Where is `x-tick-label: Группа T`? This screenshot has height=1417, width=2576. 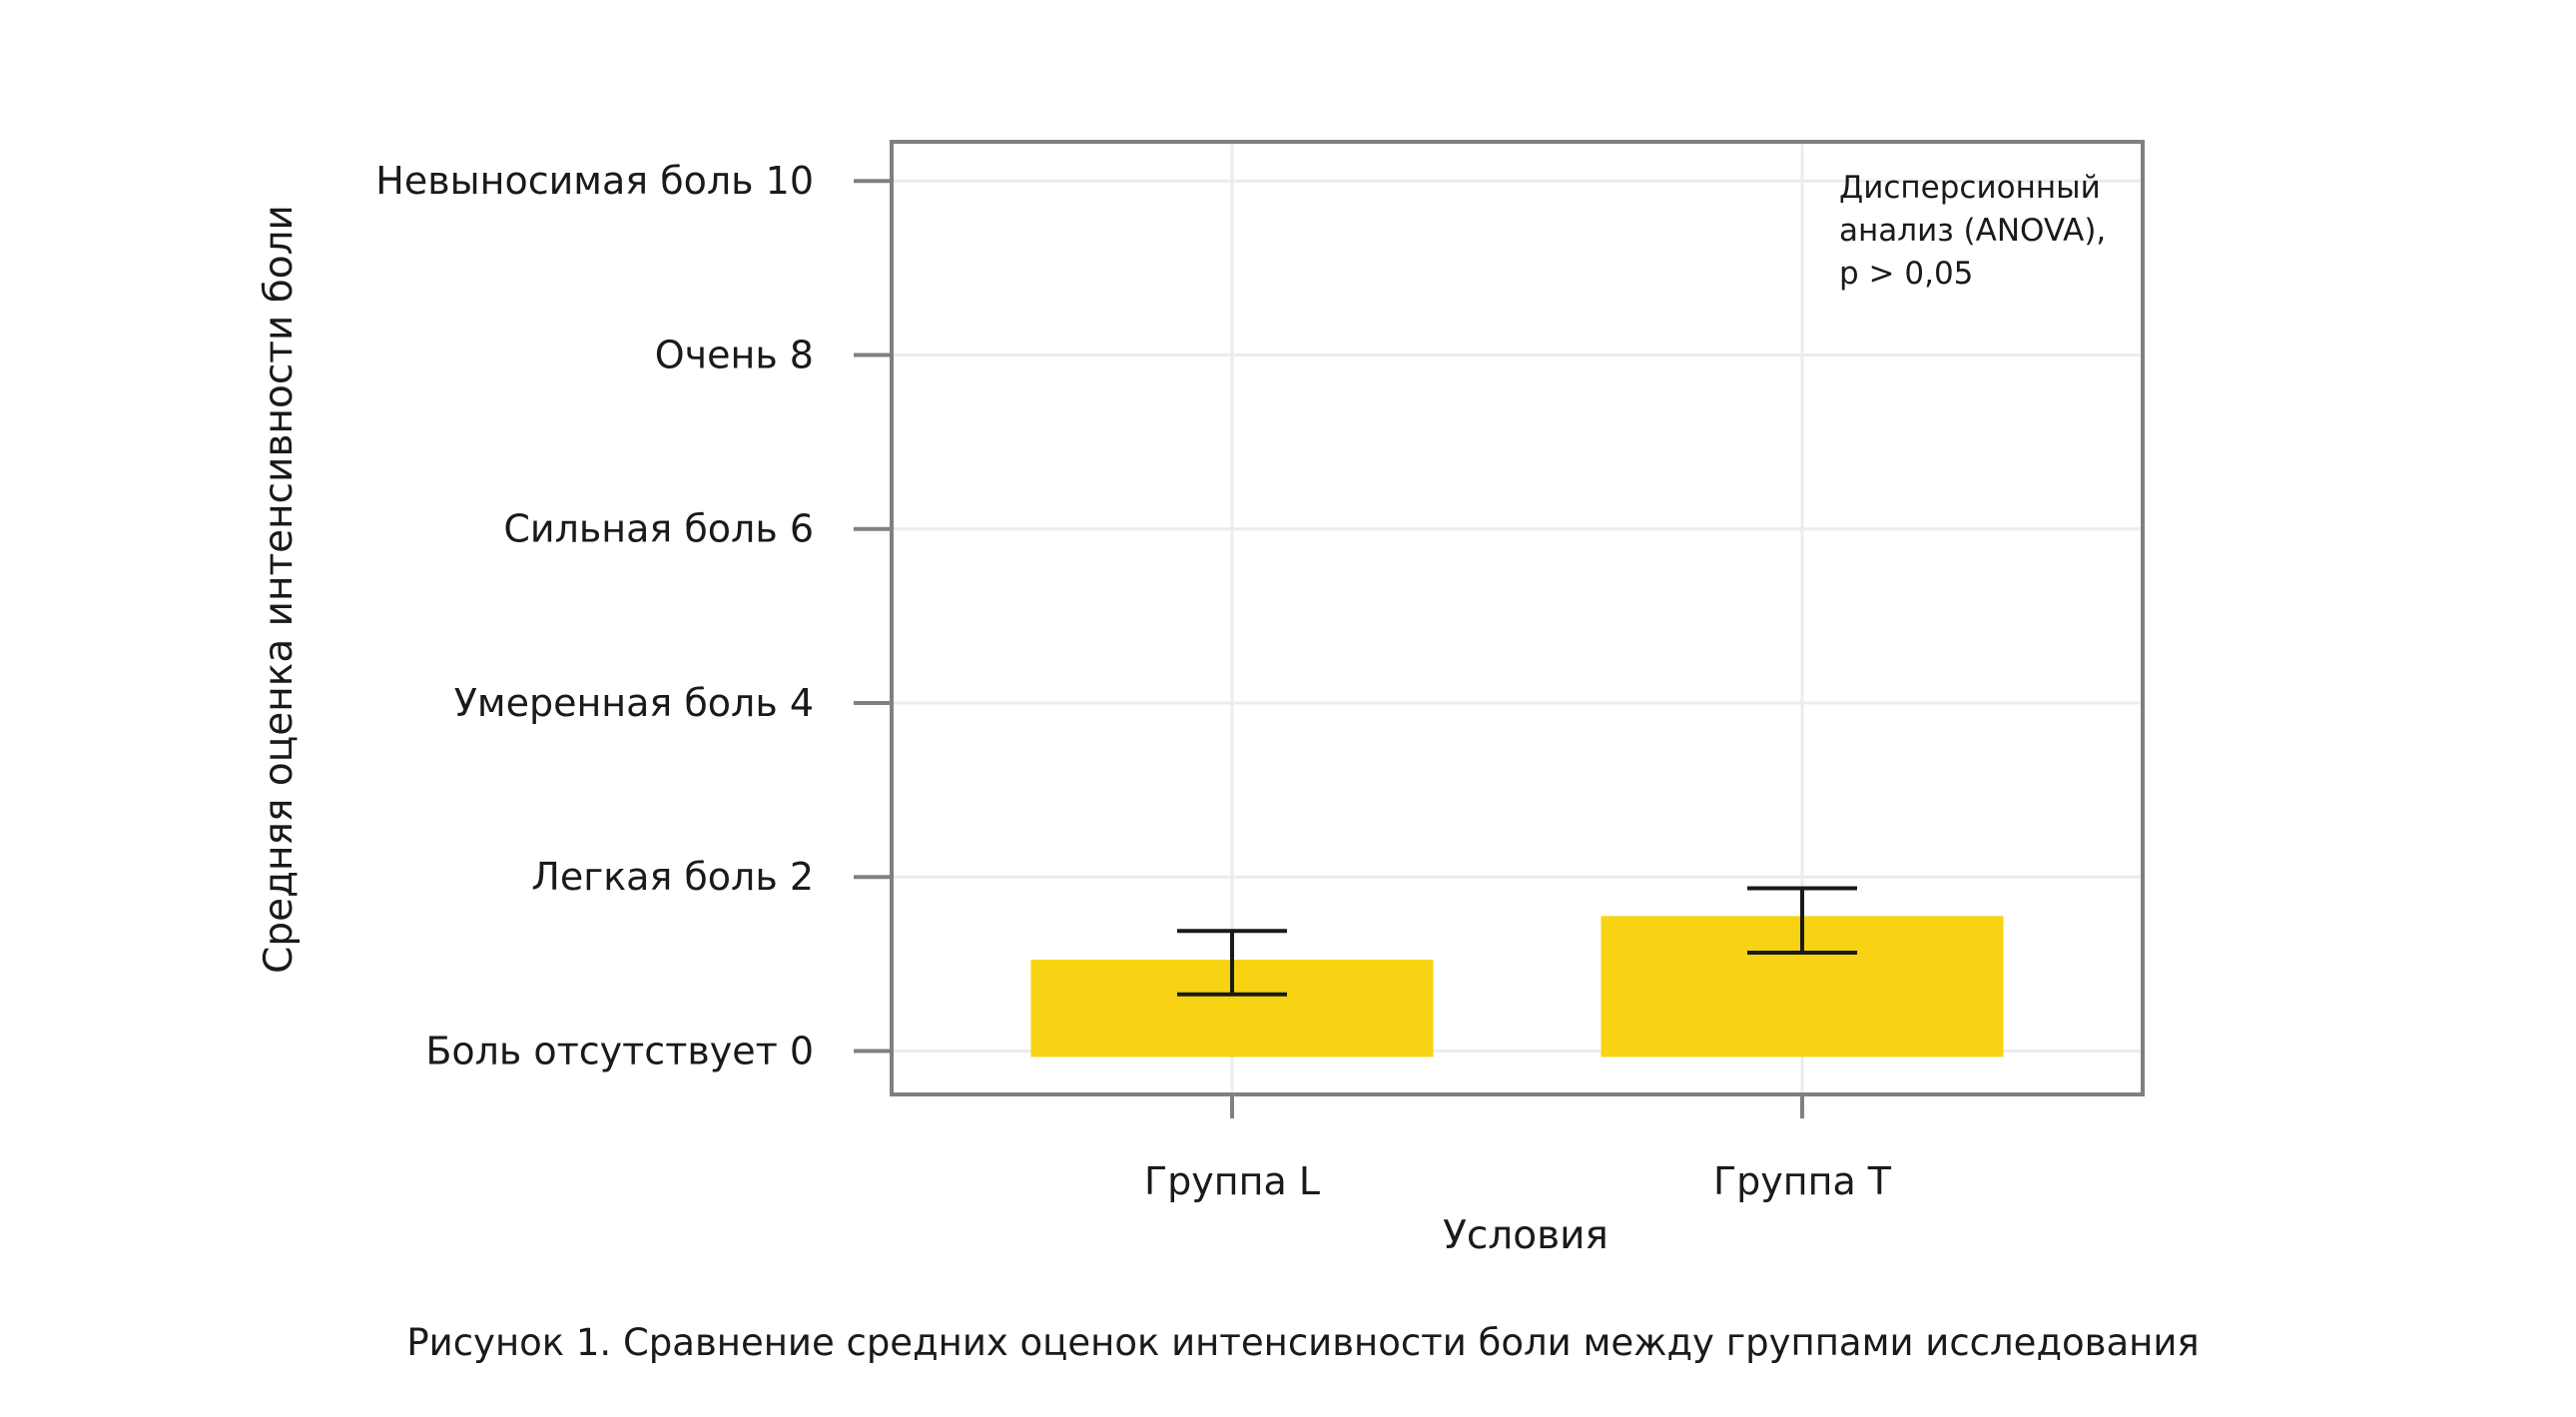 x-tick-label: Группа T is located at coordinates (1802, 1181).